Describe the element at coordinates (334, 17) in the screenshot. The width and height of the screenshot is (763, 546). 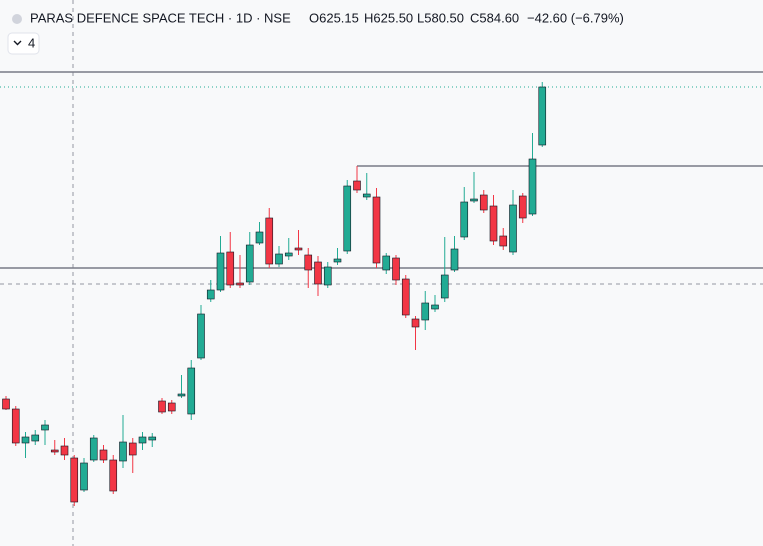
I see `legend-value: O625.15` at that location.